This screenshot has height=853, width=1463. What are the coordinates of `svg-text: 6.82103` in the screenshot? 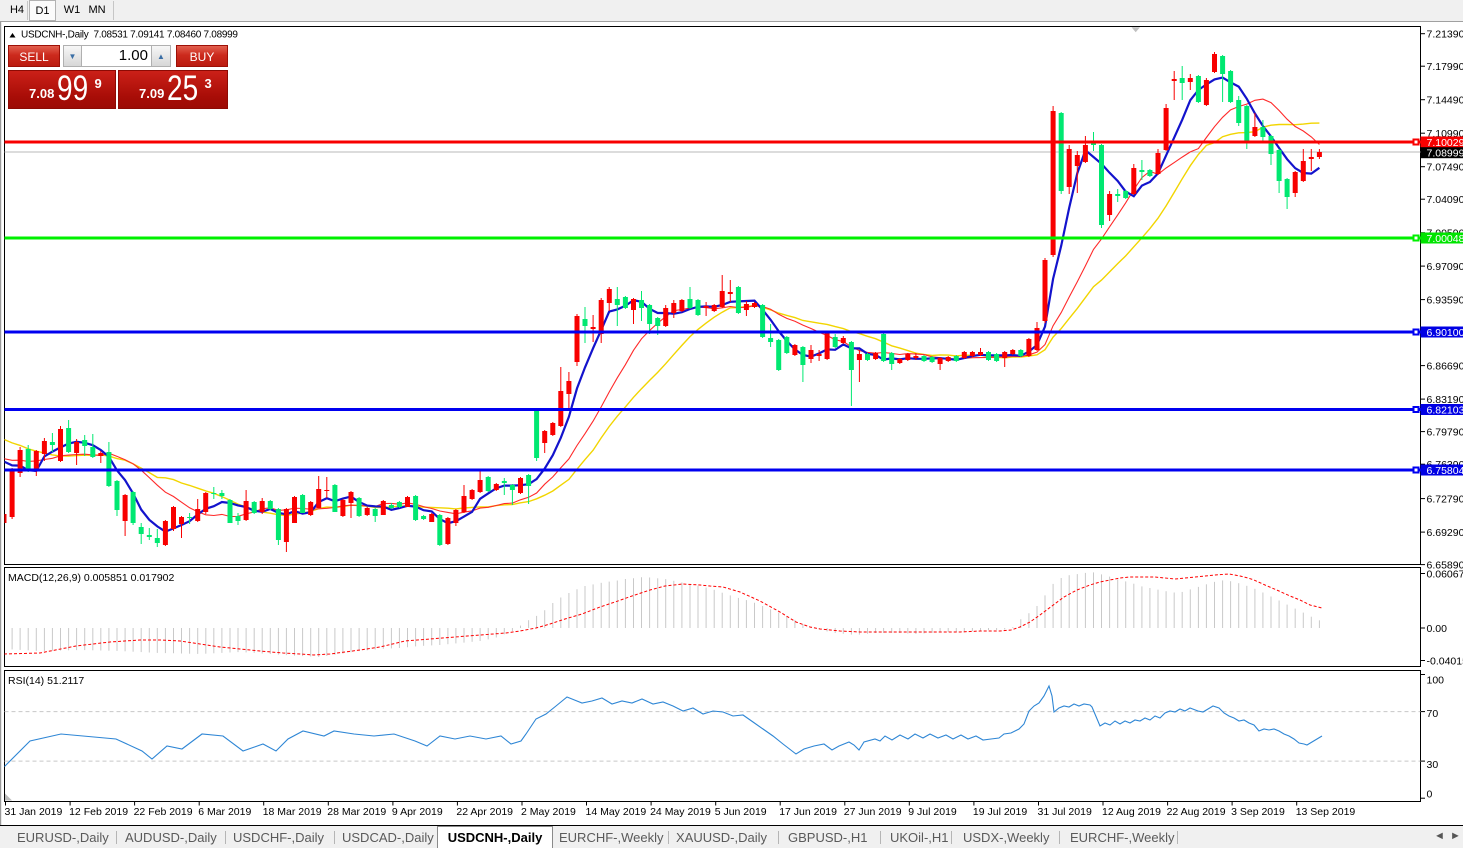 It's located at (1445, 411).